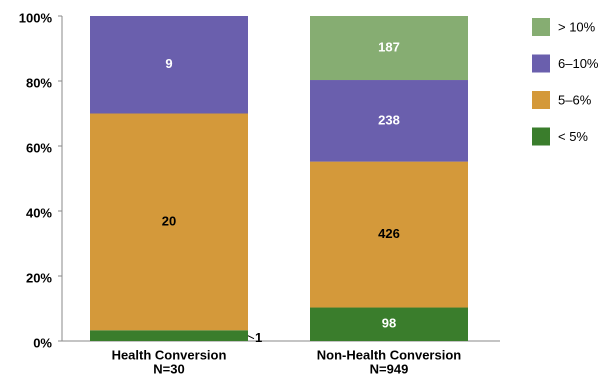 The height and width of the screenshot is (383, 615). I want to click on x-tick-label: Non-Health Conversion, so click(389, 354).